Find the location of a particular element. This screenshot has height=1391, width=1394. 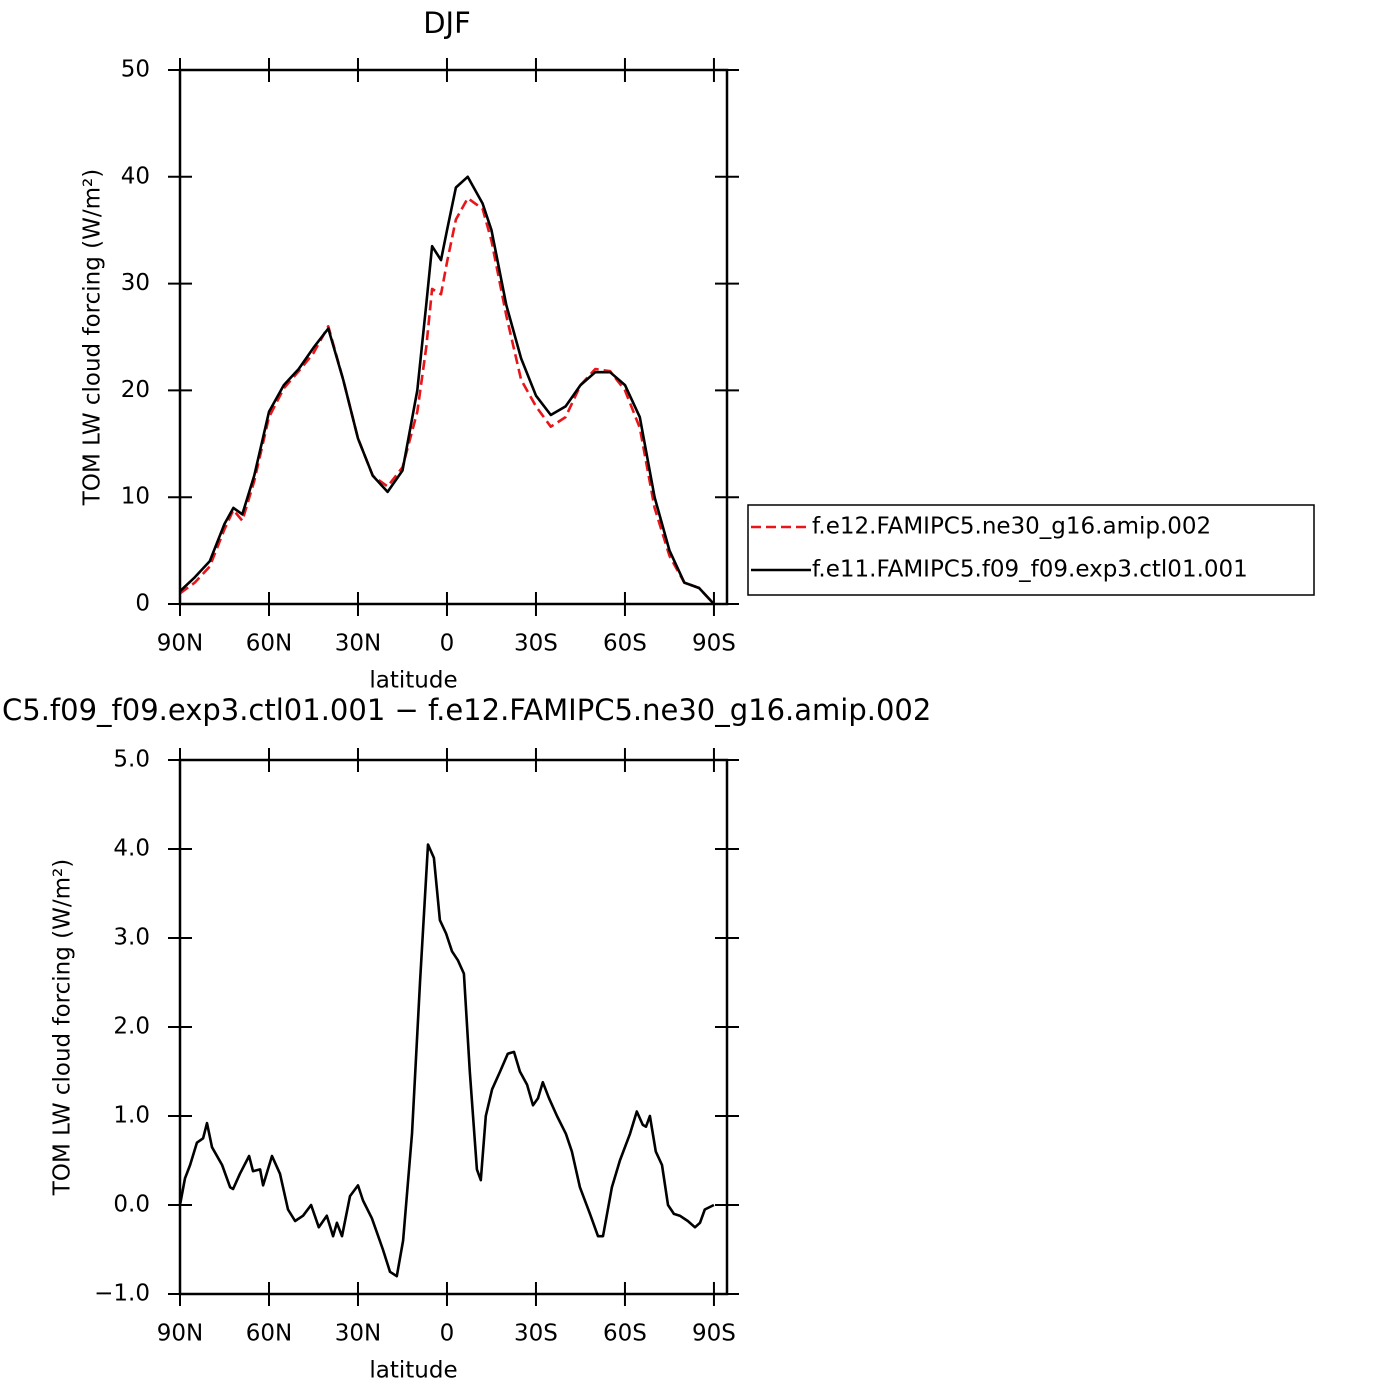

y-tick-label: 5.0 is located at coordinates (131, 760).